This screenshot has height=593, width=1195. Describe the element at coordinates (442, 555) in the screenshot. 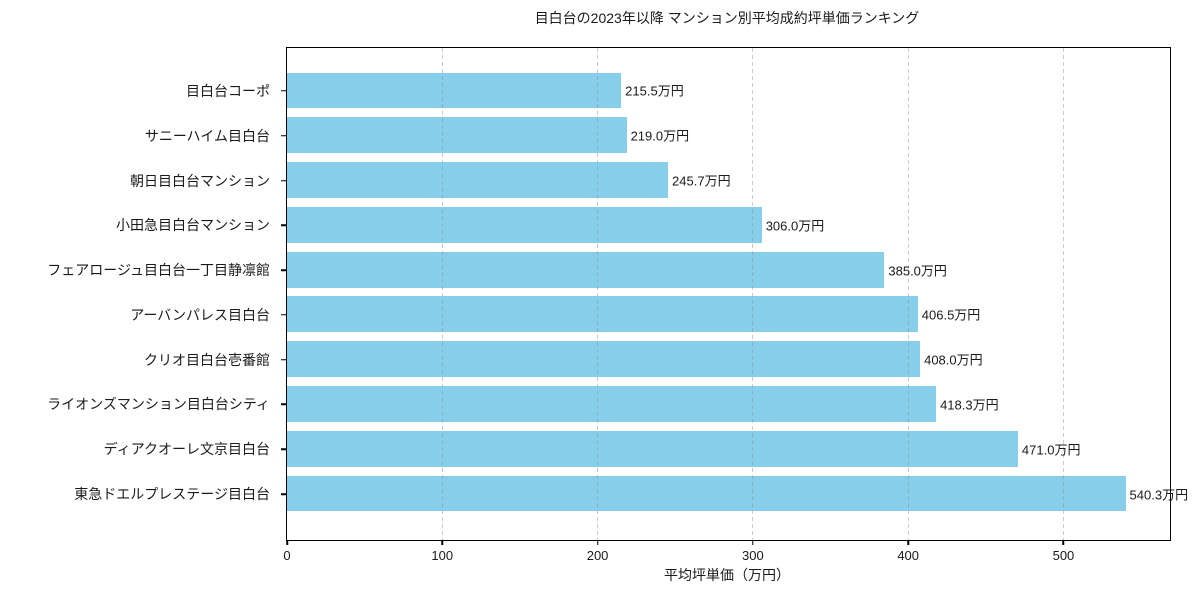

I see `x-tick-label: 100` at that location.